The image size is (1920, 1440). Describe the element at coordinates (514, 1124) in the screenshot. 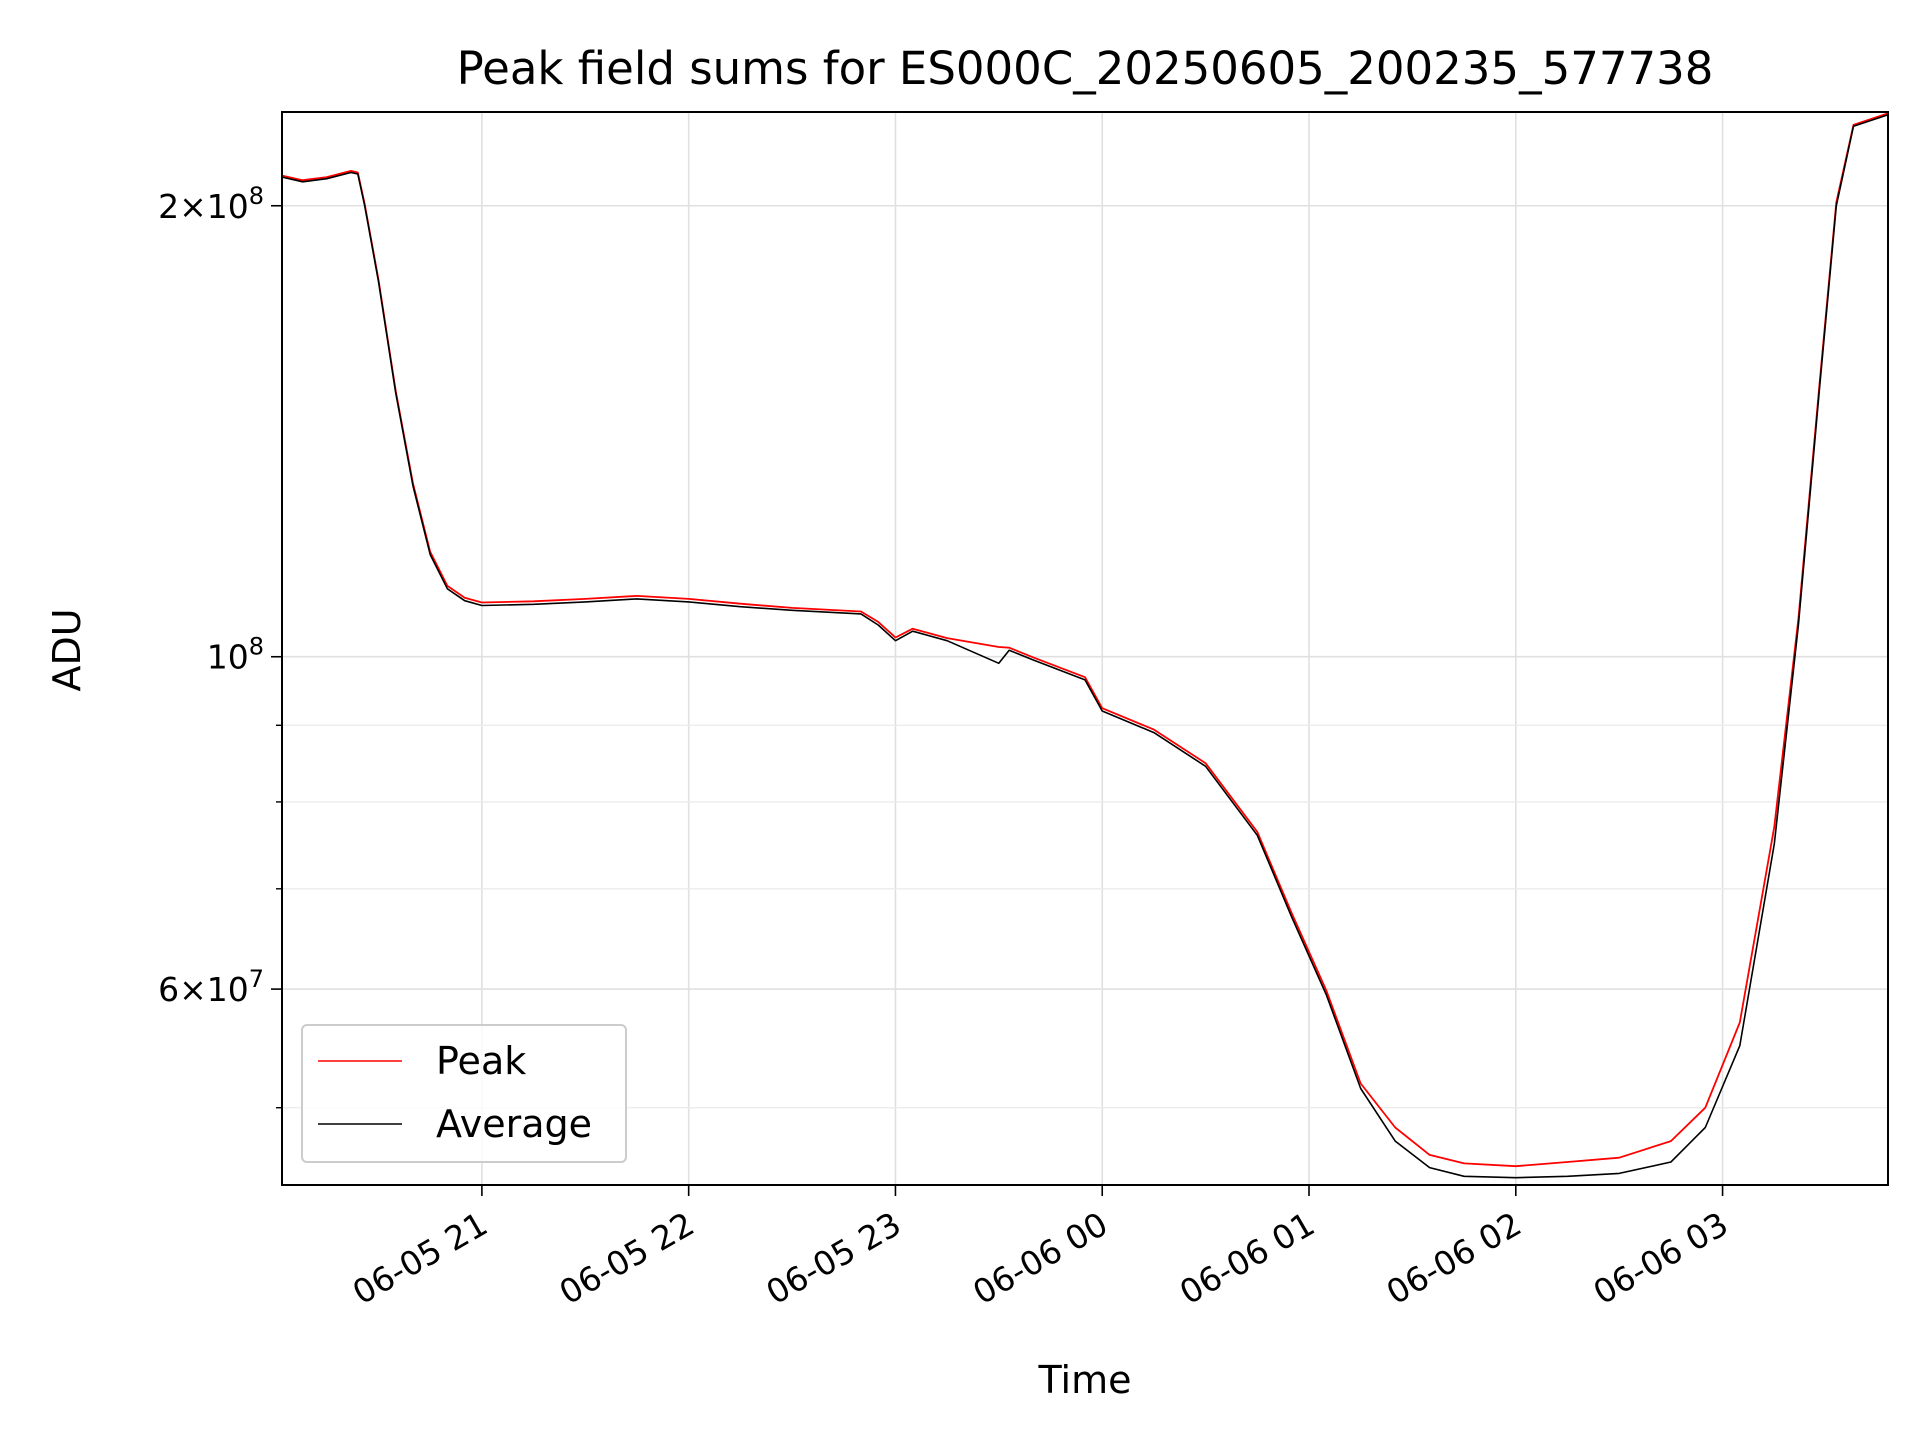

I see `legend-label-average: Average` at that location.